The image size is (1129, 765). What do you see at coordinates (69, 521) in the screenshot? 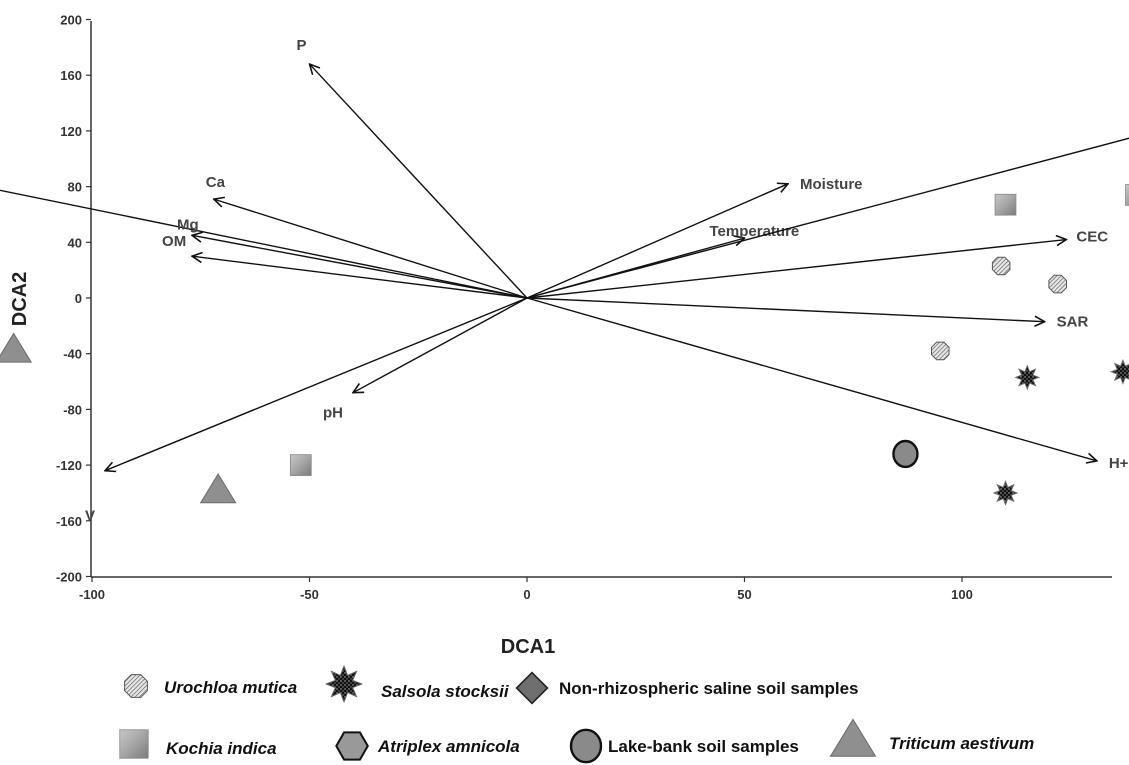
I see `y-tick-label: -160` at bounding box center [69, 521].